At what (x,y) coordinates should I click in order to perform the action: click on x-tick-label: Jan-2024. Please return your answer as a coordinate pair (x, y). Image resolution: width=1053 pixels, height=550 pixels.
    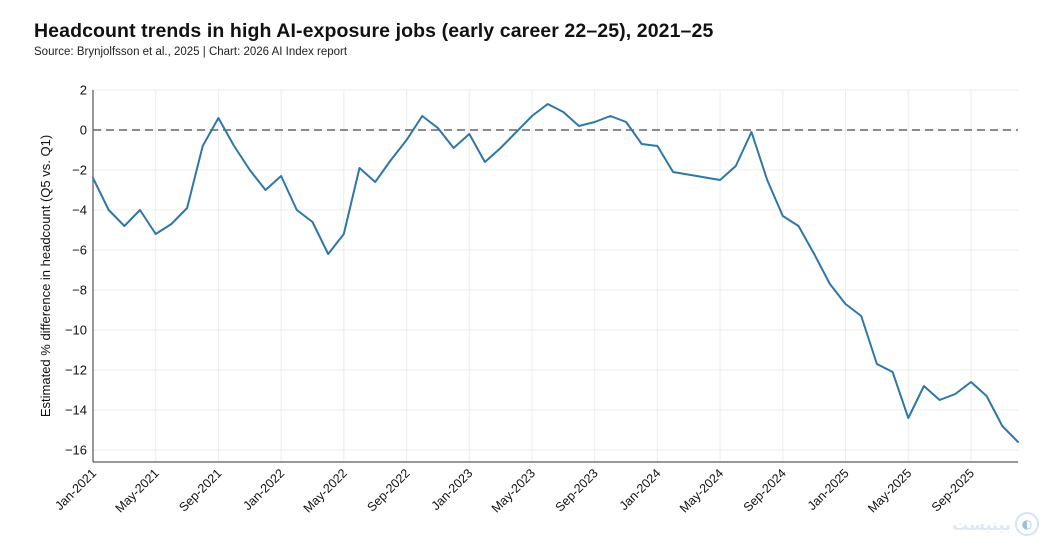
    Looking at the image, I should click on (640, 489).